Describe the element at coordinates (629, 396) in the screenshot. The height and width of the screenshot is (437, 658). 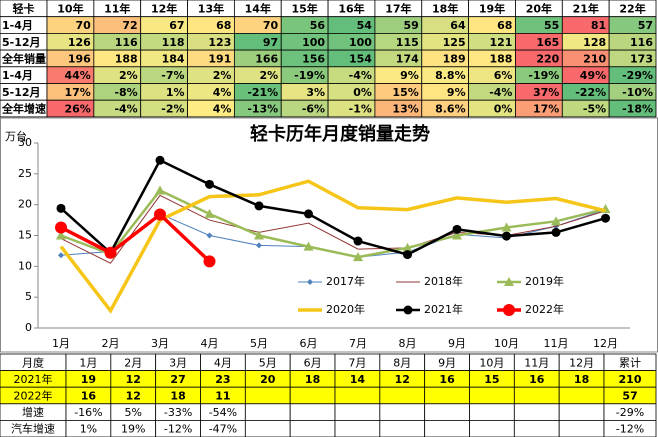
I see `cell-value: 57` at that location.